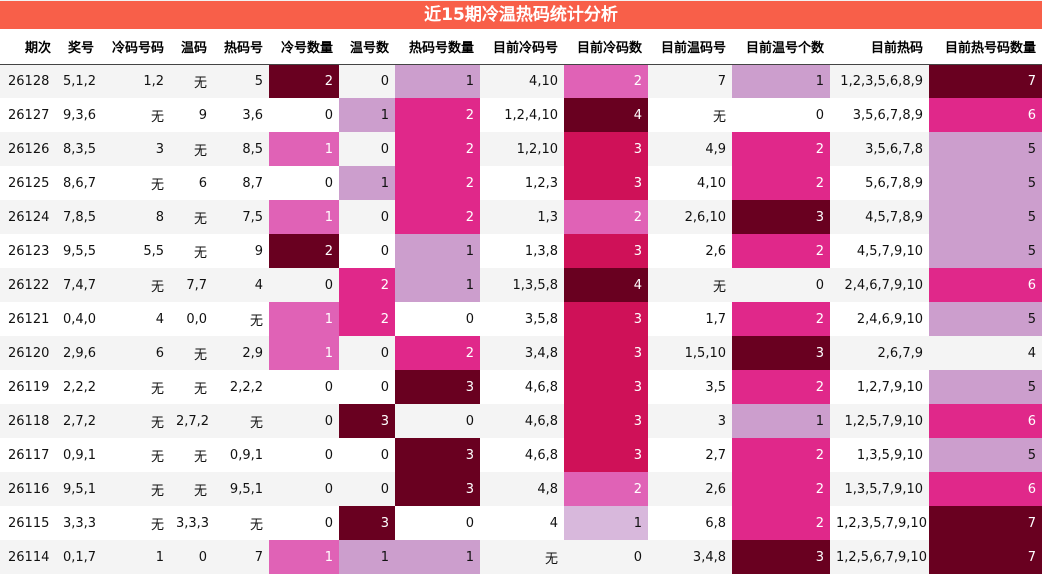 This screenshot has height=575, width=1042. I want to click on column-header: 目前冷码号, so click(522, 47).